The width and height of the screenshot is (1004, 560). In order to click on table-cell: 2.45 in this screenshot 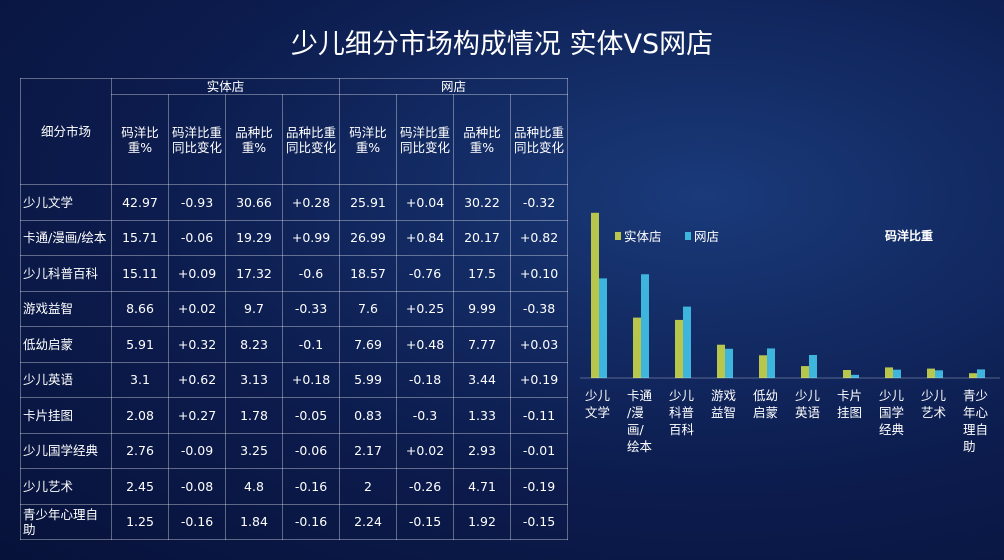, I will do `click(140, 486)`.